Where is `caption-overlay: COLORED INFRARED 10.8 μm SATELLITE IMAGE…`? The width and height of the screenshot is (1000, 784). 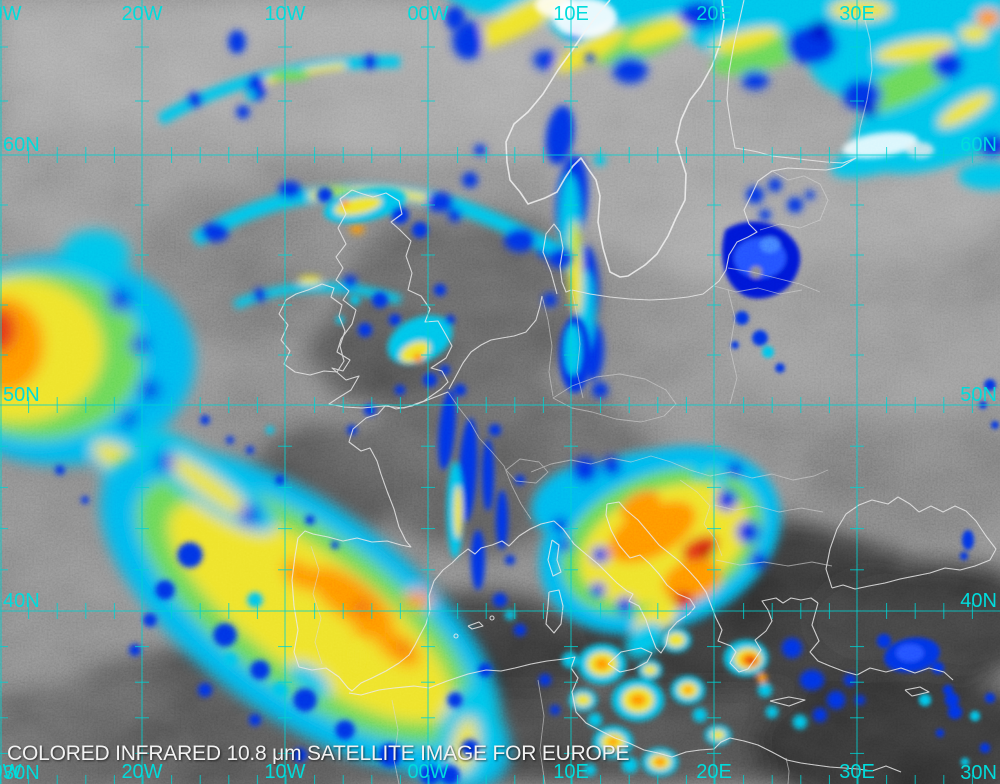 caption-overlay: COLORED INFRARED 10.8 μm SATELLITE IMAGE… is located at coordinates (318, 738).